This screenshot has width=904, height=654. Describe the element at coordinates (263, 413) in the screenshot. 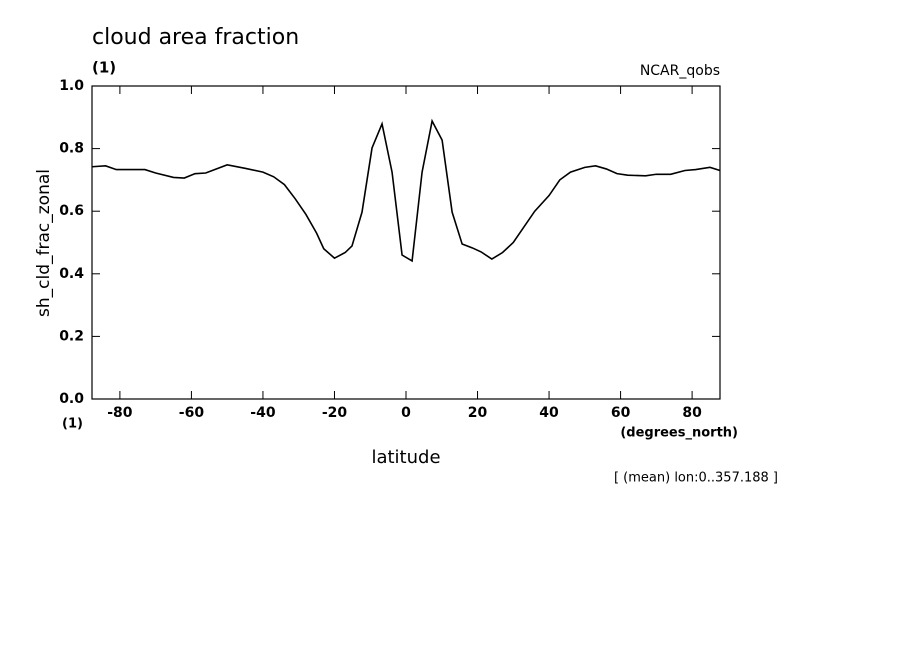

I see `x-tick-label: -40` at that location.